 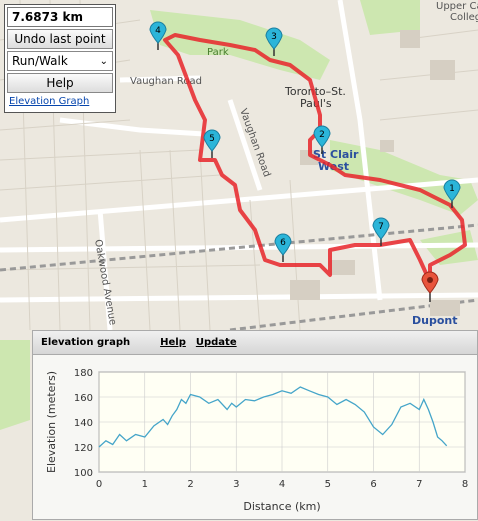 What do you see at coordinates (336, 154) in the screenshot?
I see `map-label: St Clair` at bounding box center [336, 154].